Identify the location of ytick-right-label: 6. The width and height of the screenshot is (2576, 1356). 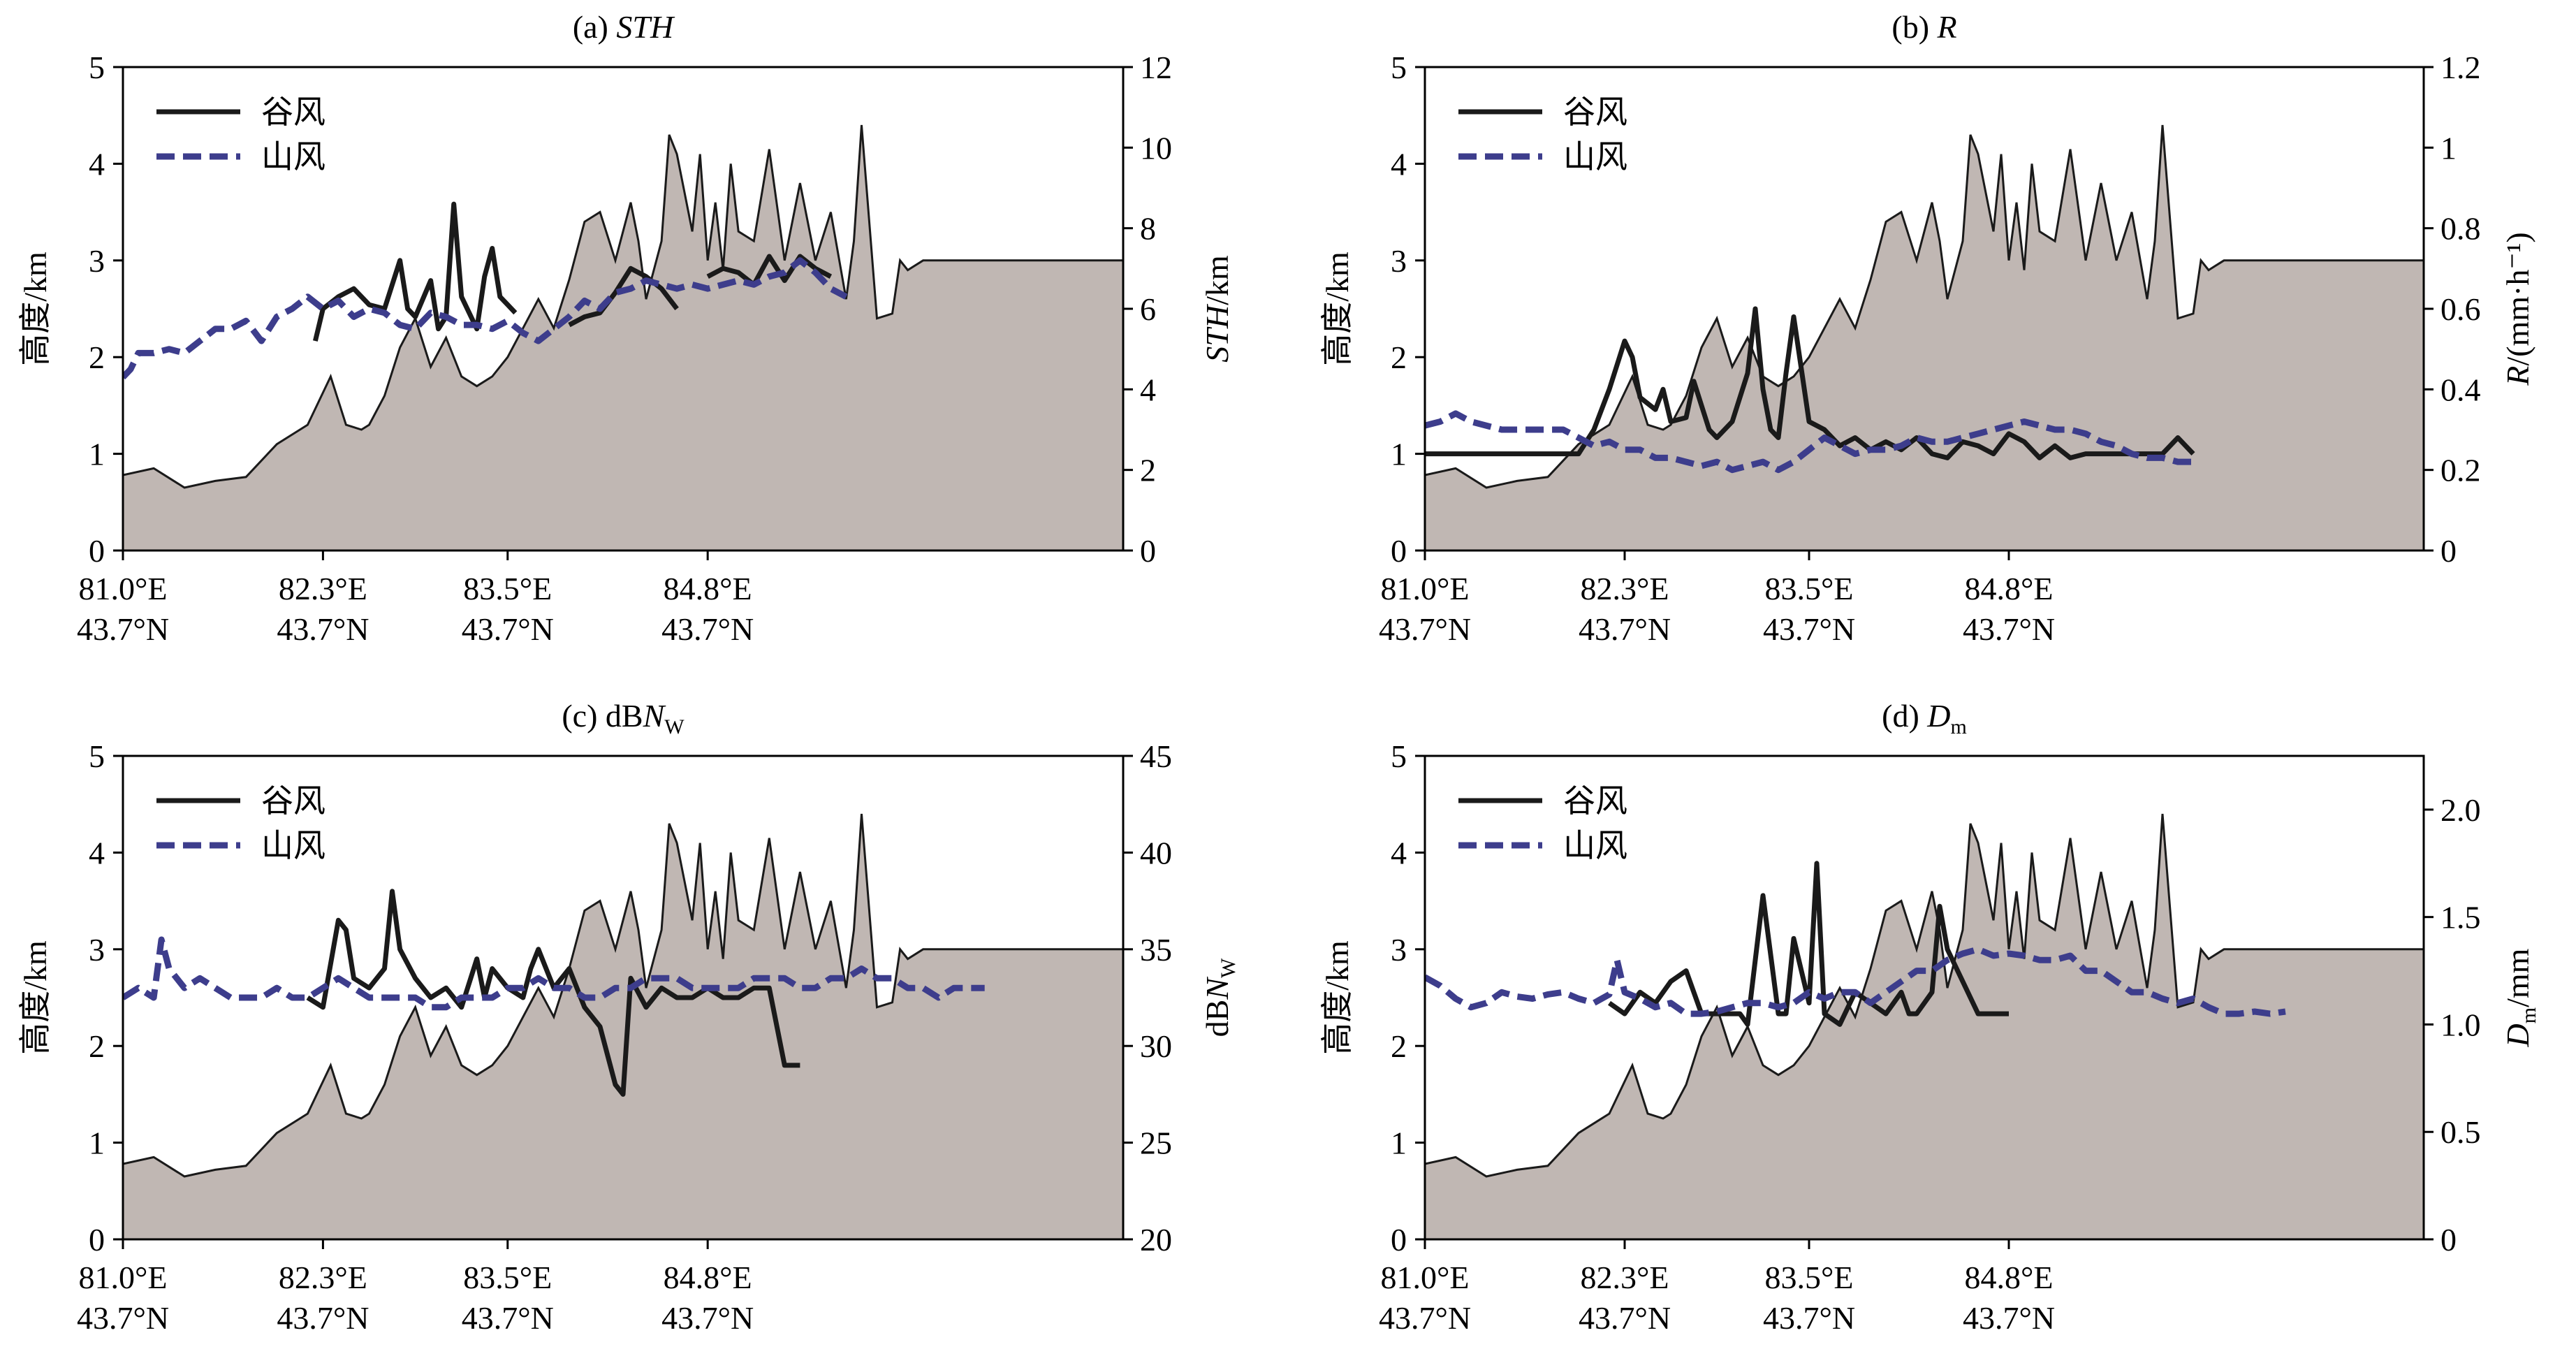
(1148, 309).